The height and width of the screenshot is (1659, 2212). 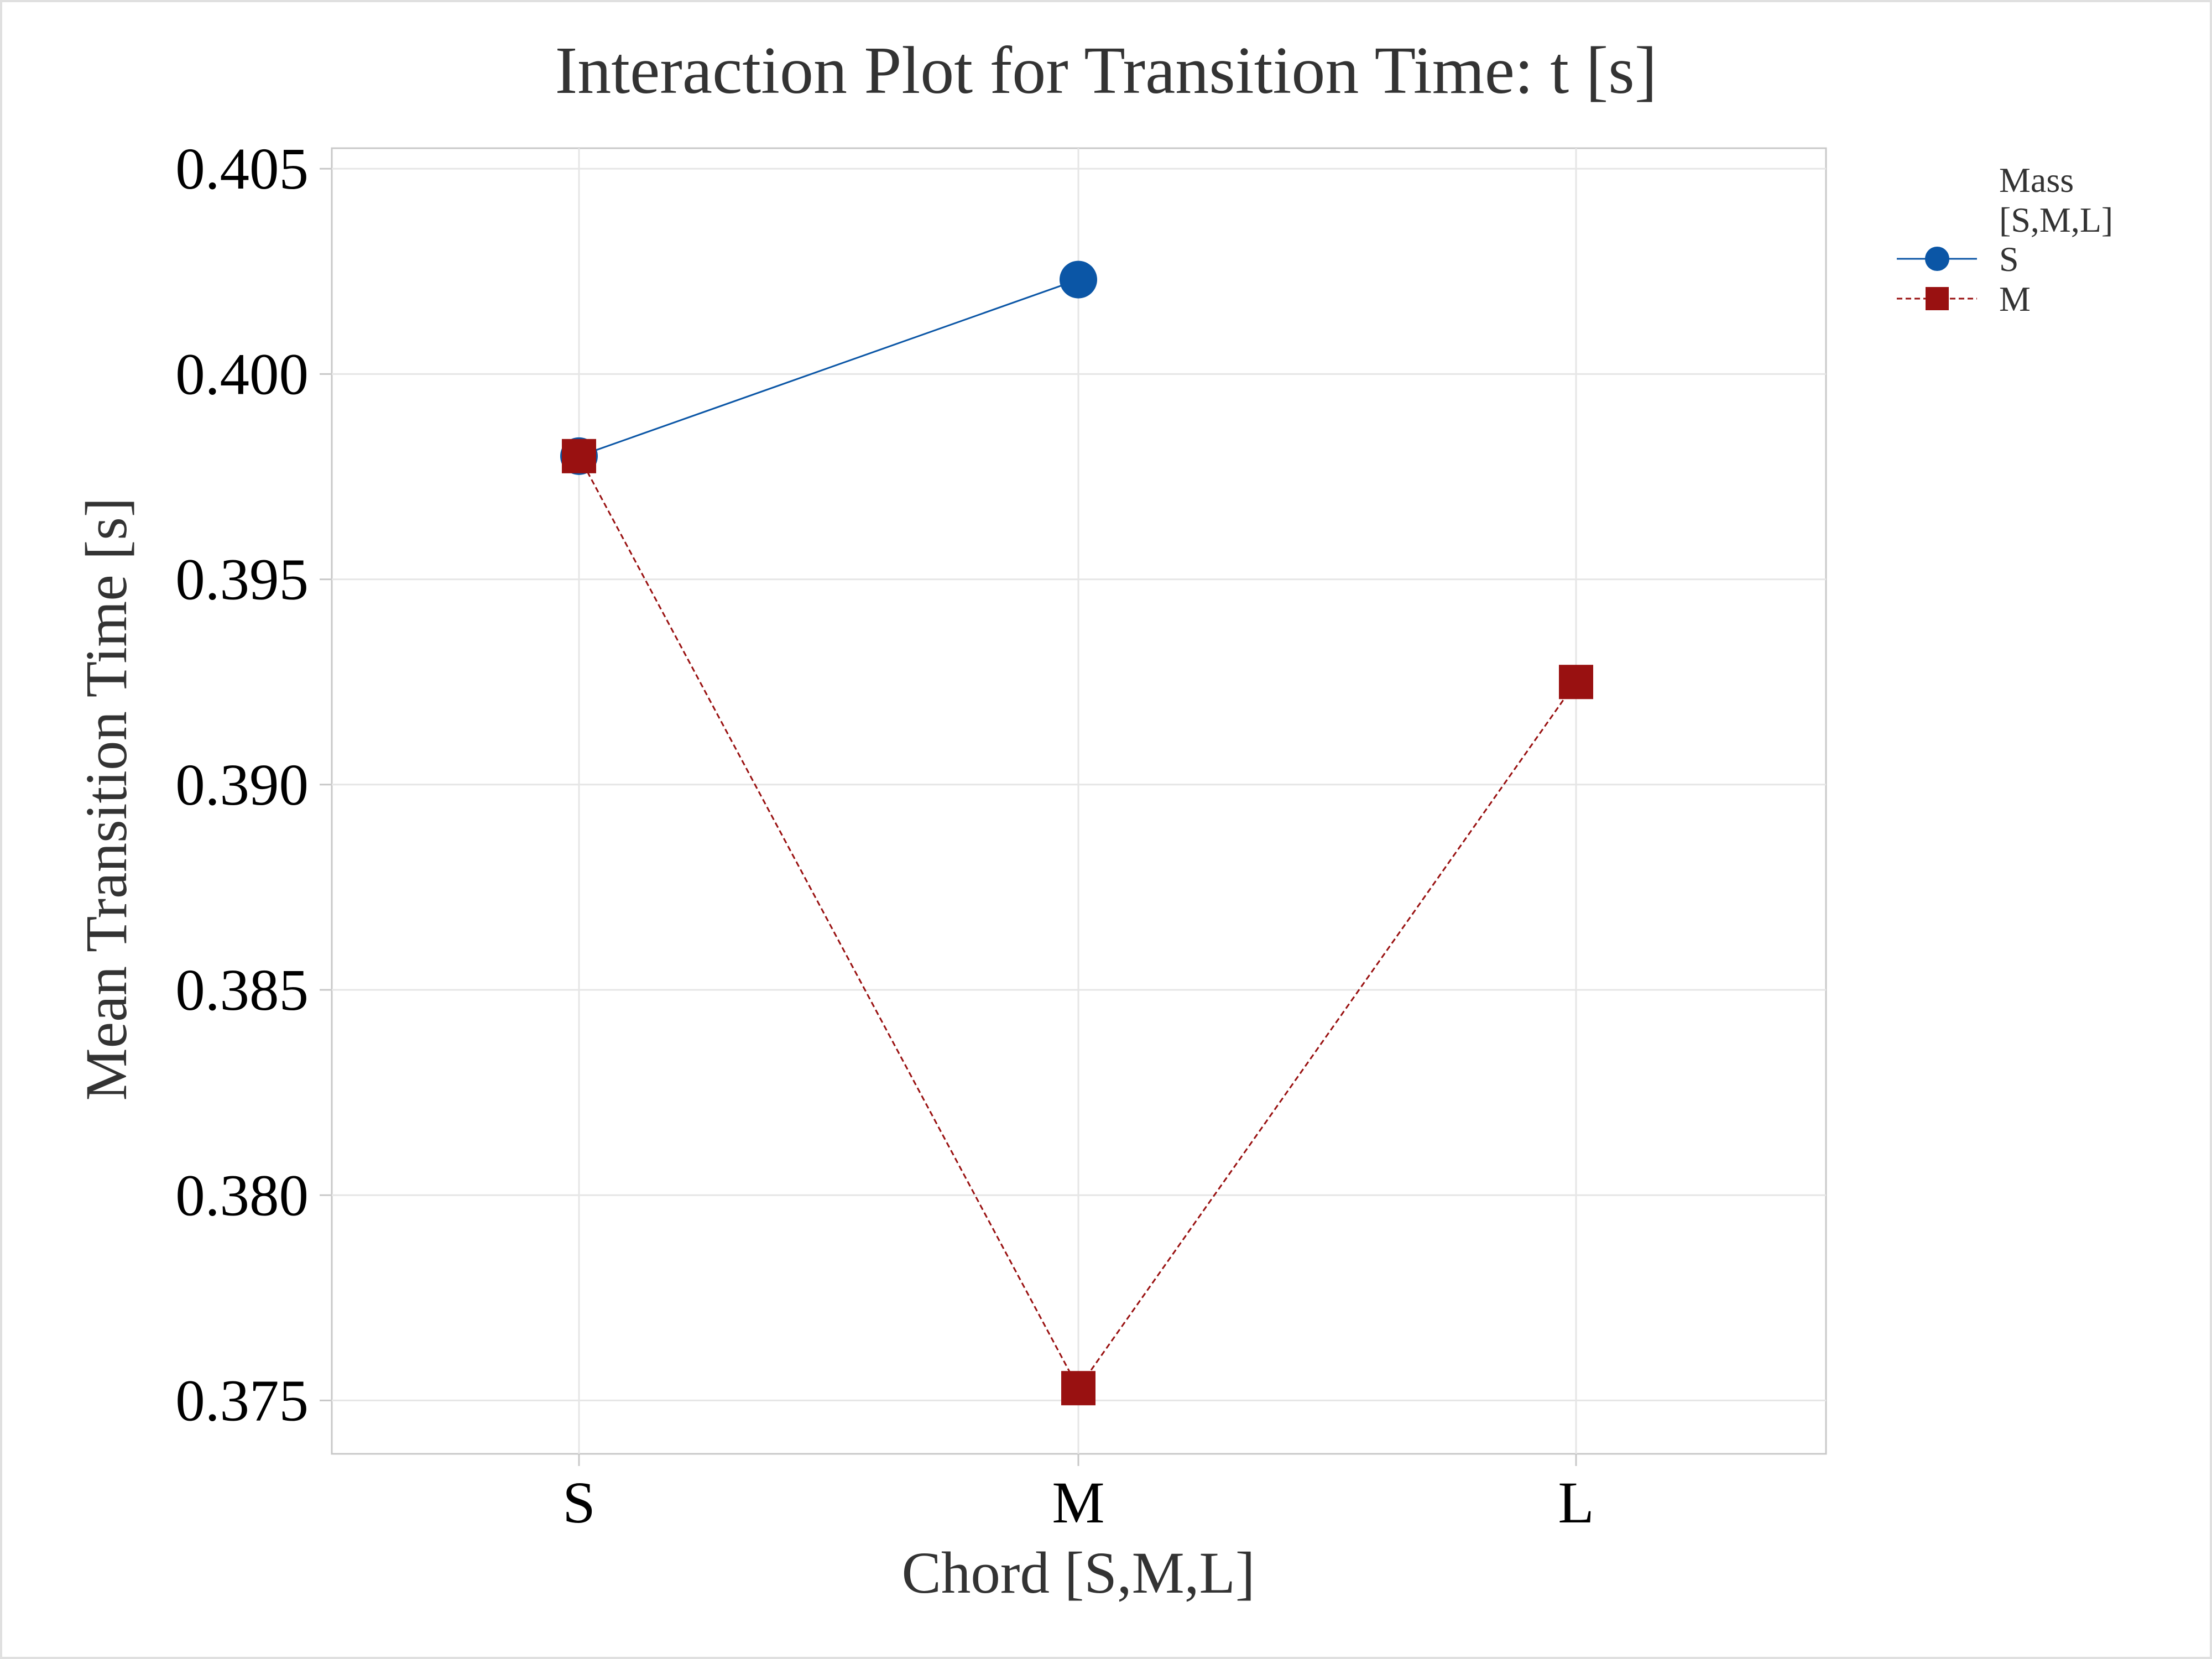 I want to click on y-tick-label: 0.395, so click(x=242, y=580).